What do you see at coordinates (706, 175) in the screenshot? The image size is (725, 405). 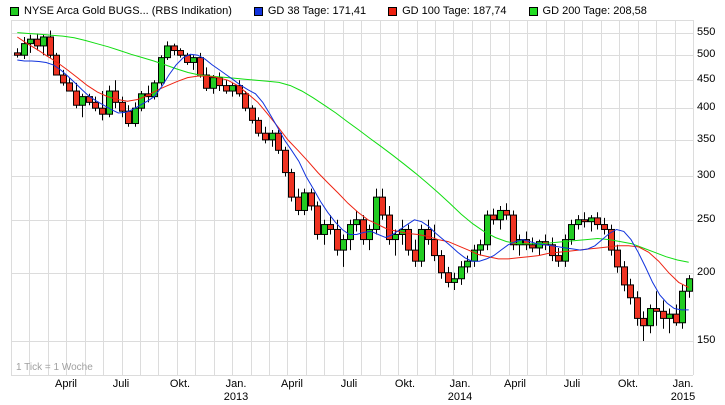 I see `y-tick-label: 300` at bounding box center [706, 175].